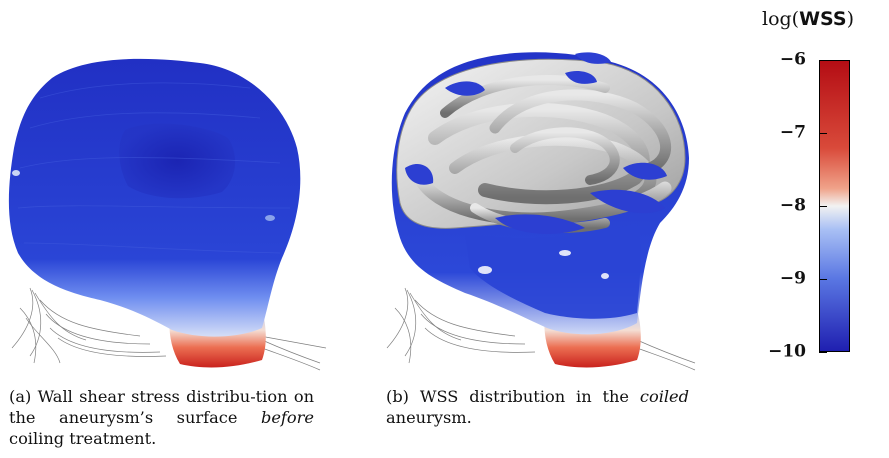 This screenshot has height=458, width=889. Describe the element at coordinates (83, 438) in the screenshot. I see `caption-a-suffix: coiling treatment.` at that location.